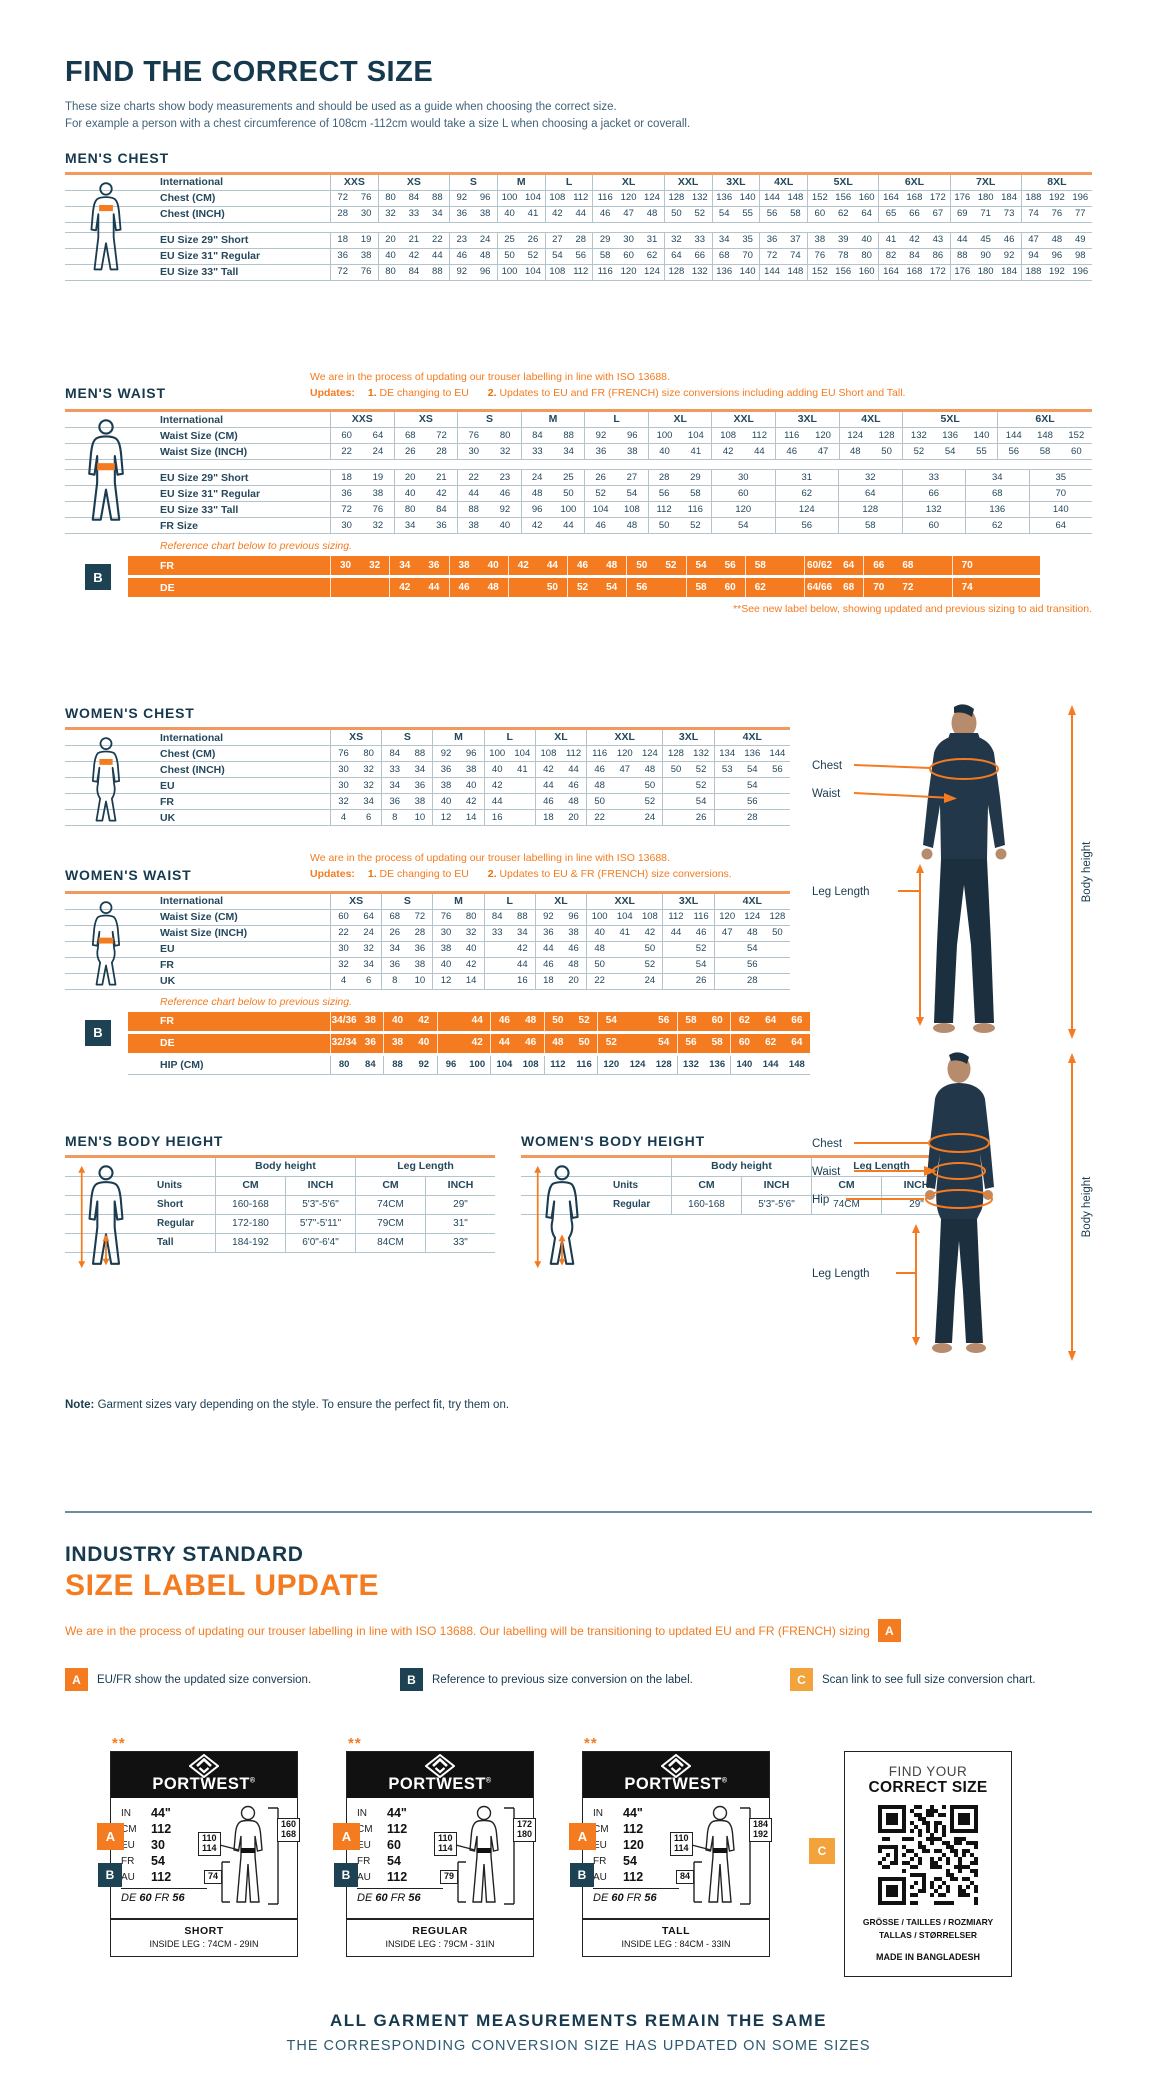 The height and width of the screenshot is (2076, 1157). I want to click on cell-group: 7XL, so click(985, 182).